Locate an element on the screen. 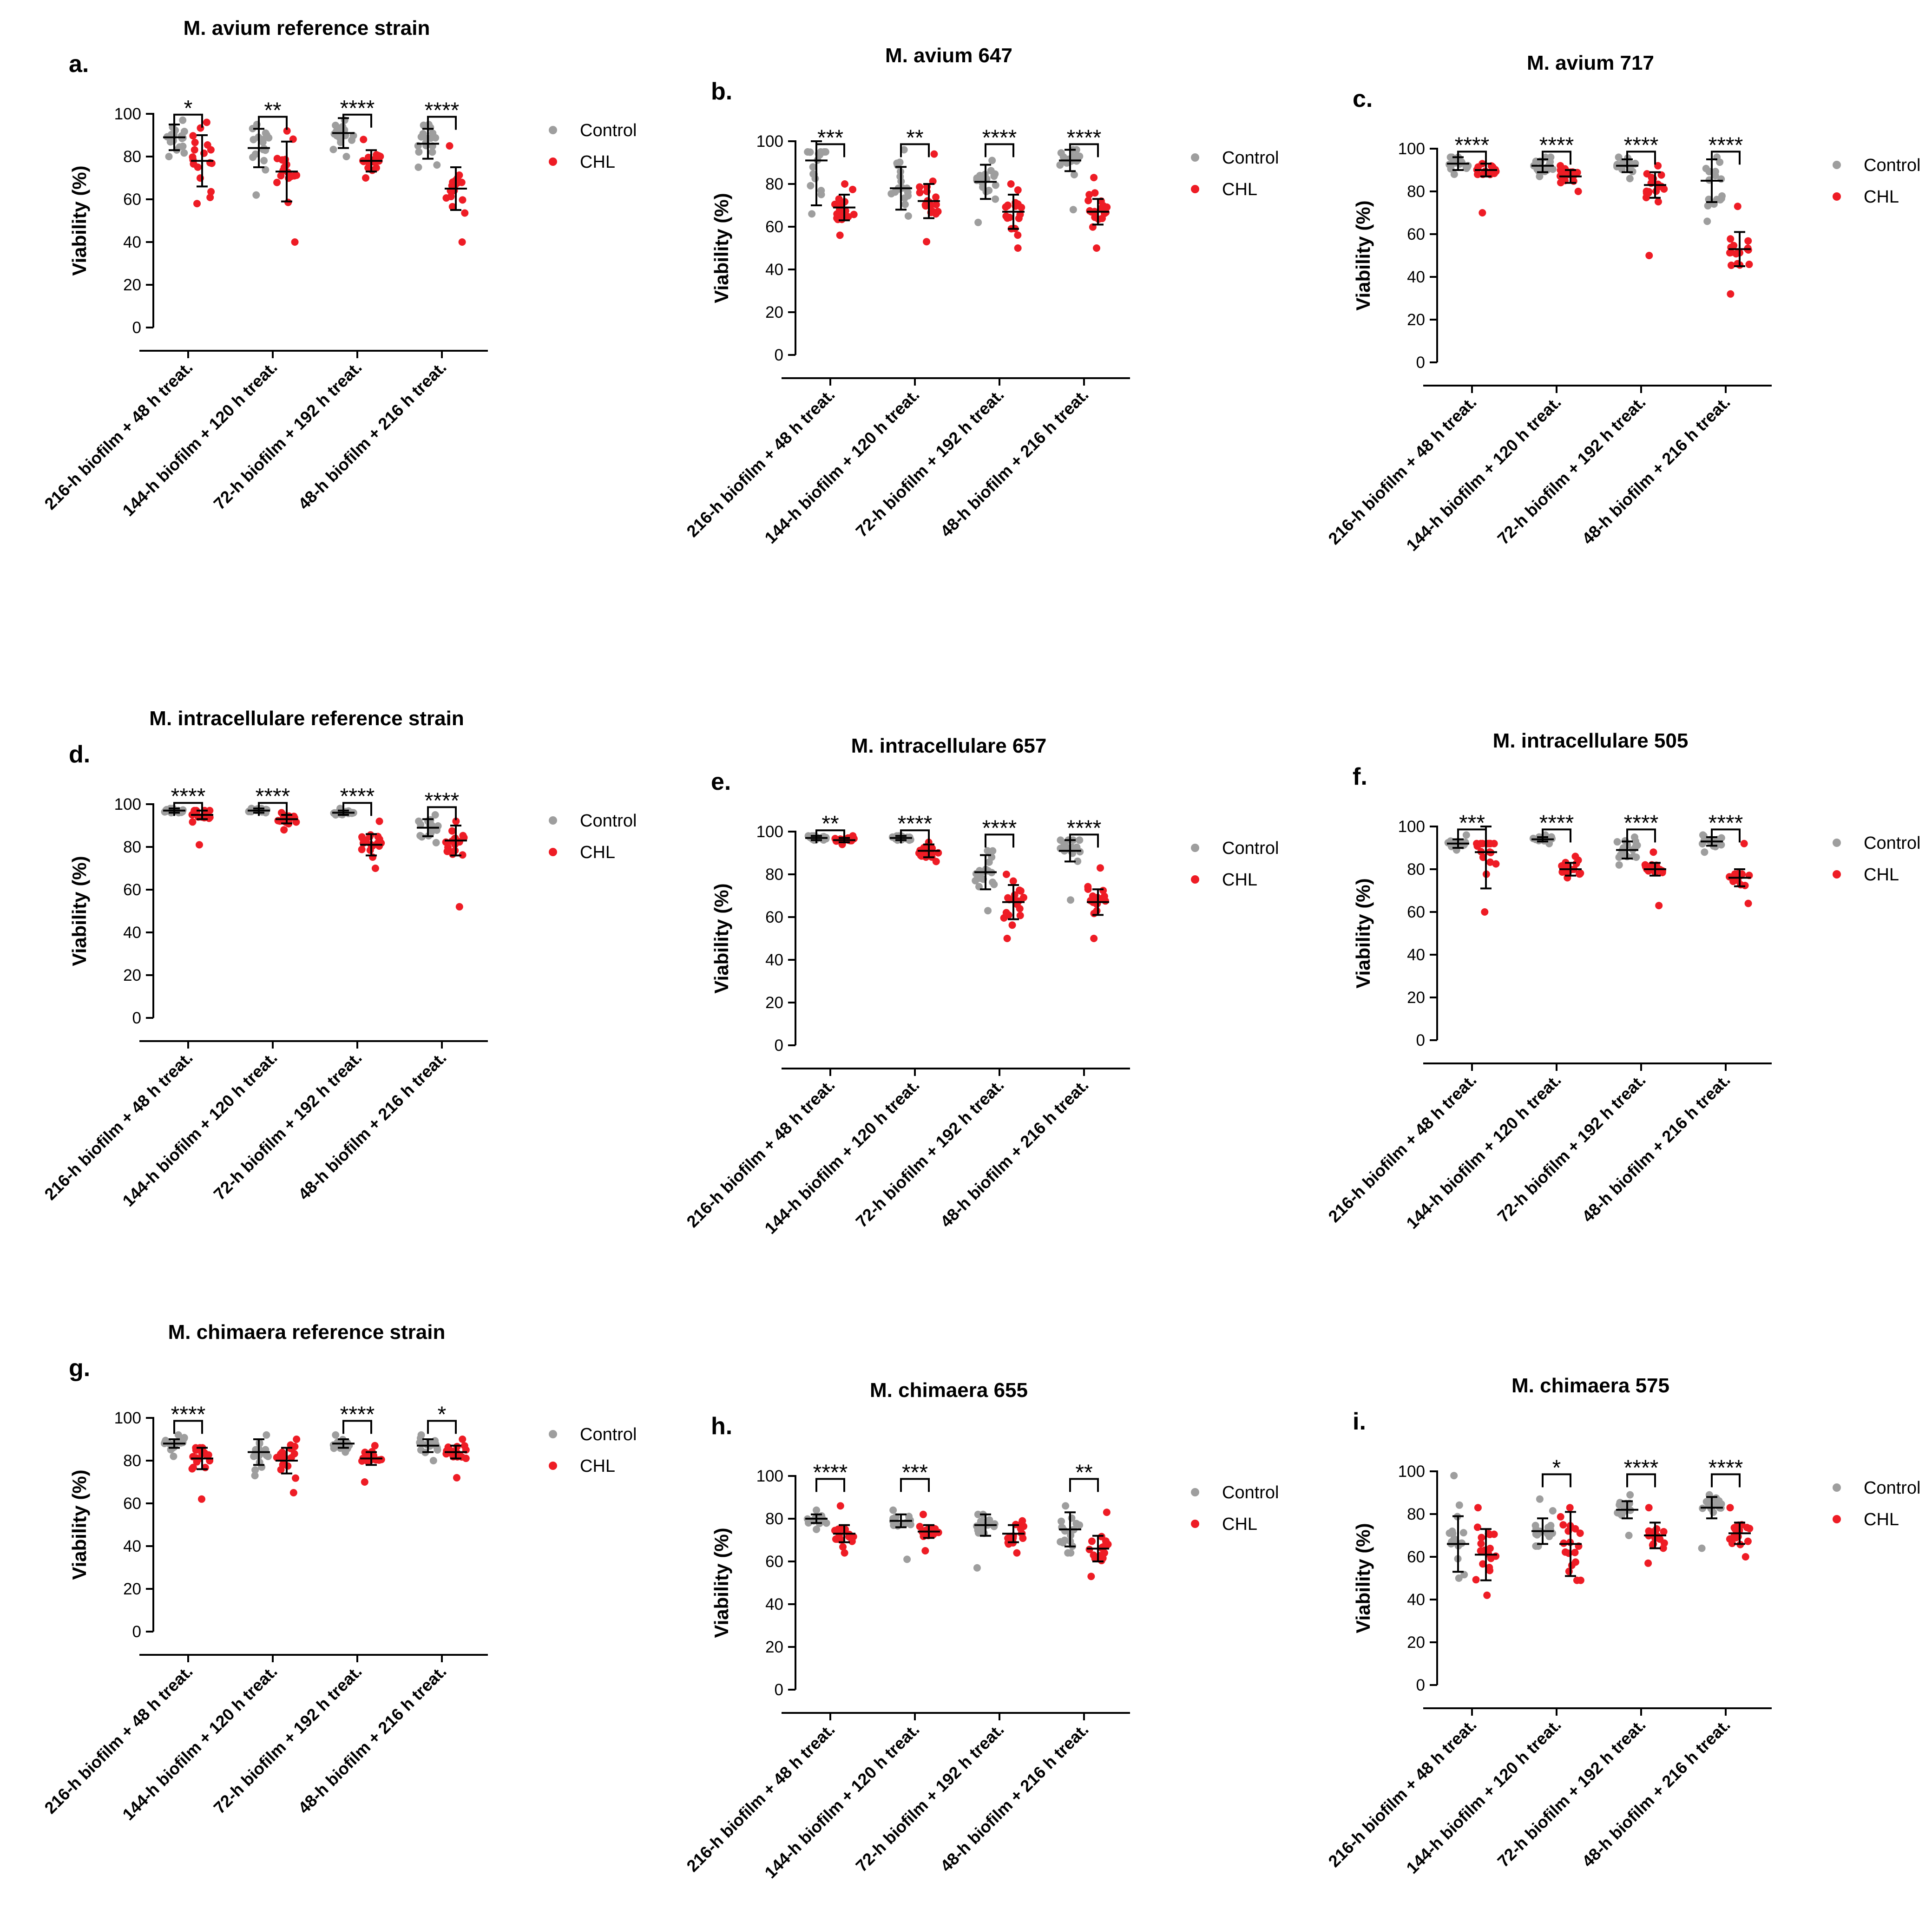 The height and width of the screenshot is (1928, 1932). chart-d-legend-control-marker is located at coordinates (553, 820).